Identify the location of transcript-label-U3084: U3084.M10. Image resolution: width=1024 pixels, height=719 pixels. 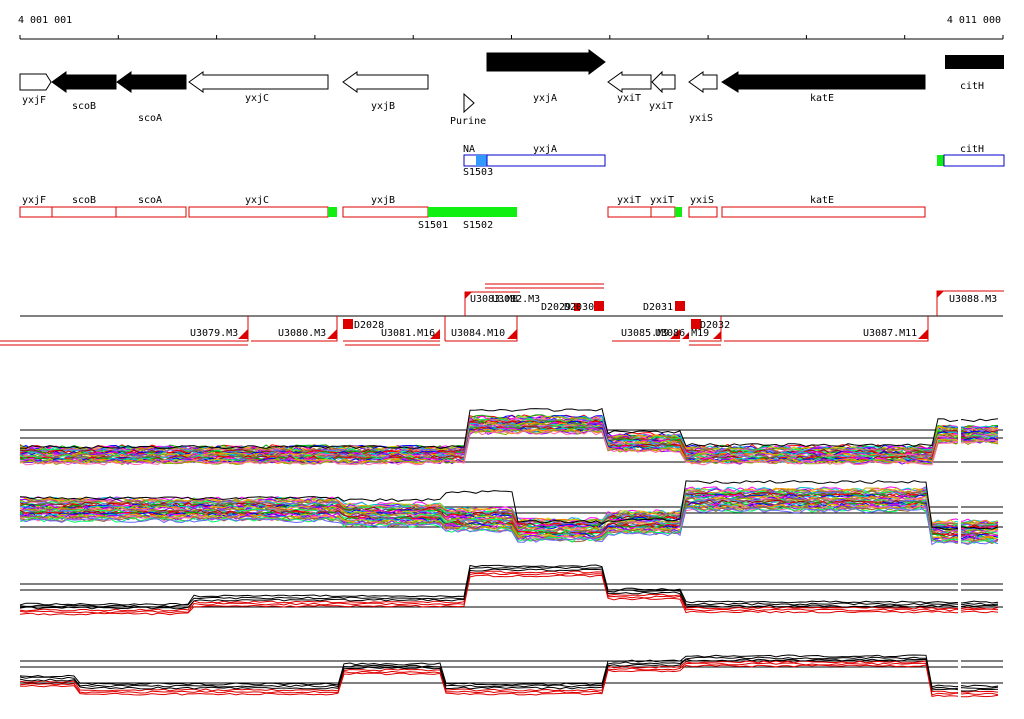
(478, 333).